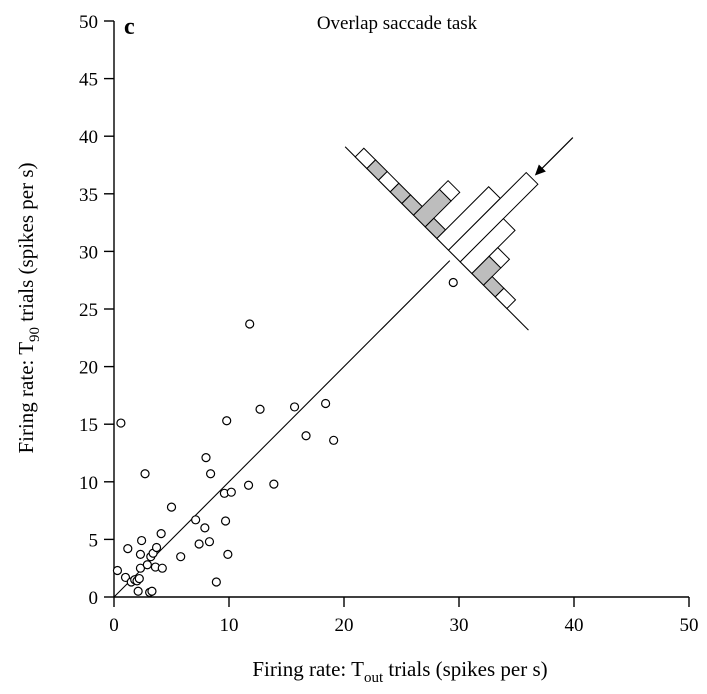  Describe the element at coordinates (28, 307) in the screenshot. I see `y-axis-label: Firing rate: T90 trials (spikes per s)` at that location.